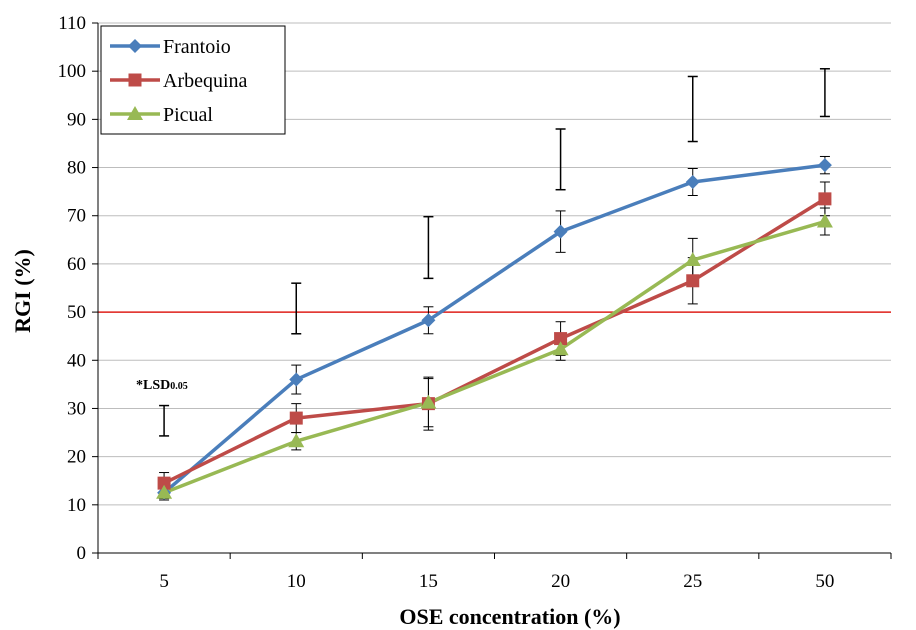 This screenshot has width=916, height=630. I want to click on y-tick-label: 100, so click(72, 71).